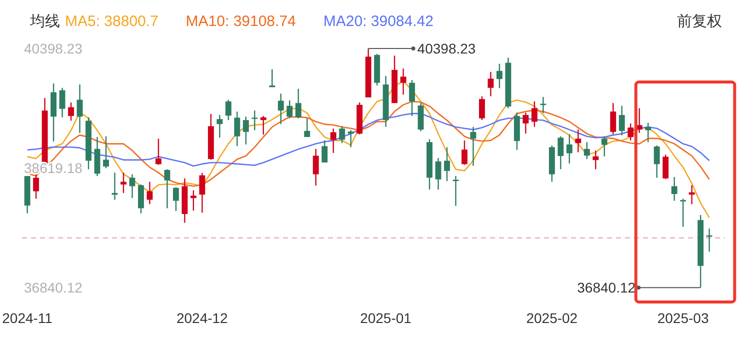 This screenshot has width=746, height=340. Describe the element at coordinates (111, 21) in the screenshot. I see `text: MA5: 38800.7` at that location.